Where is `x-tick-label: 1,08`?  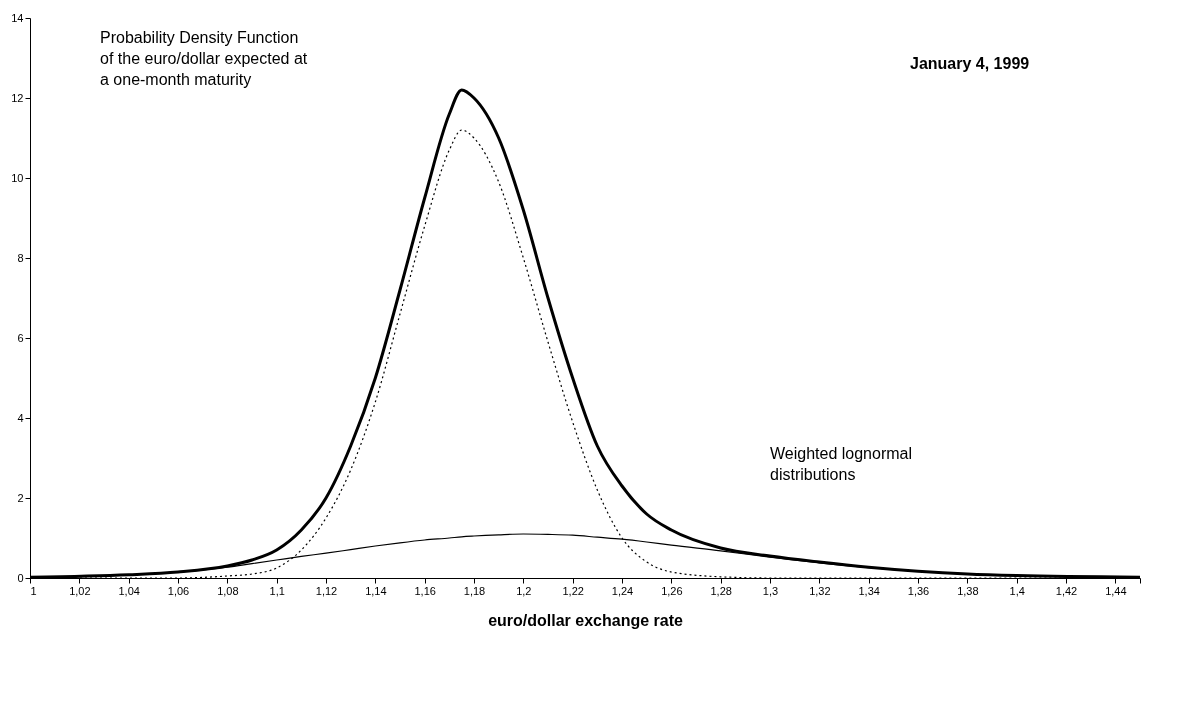 x-tick-label: 1,08 is located at coordinates (228, 590).